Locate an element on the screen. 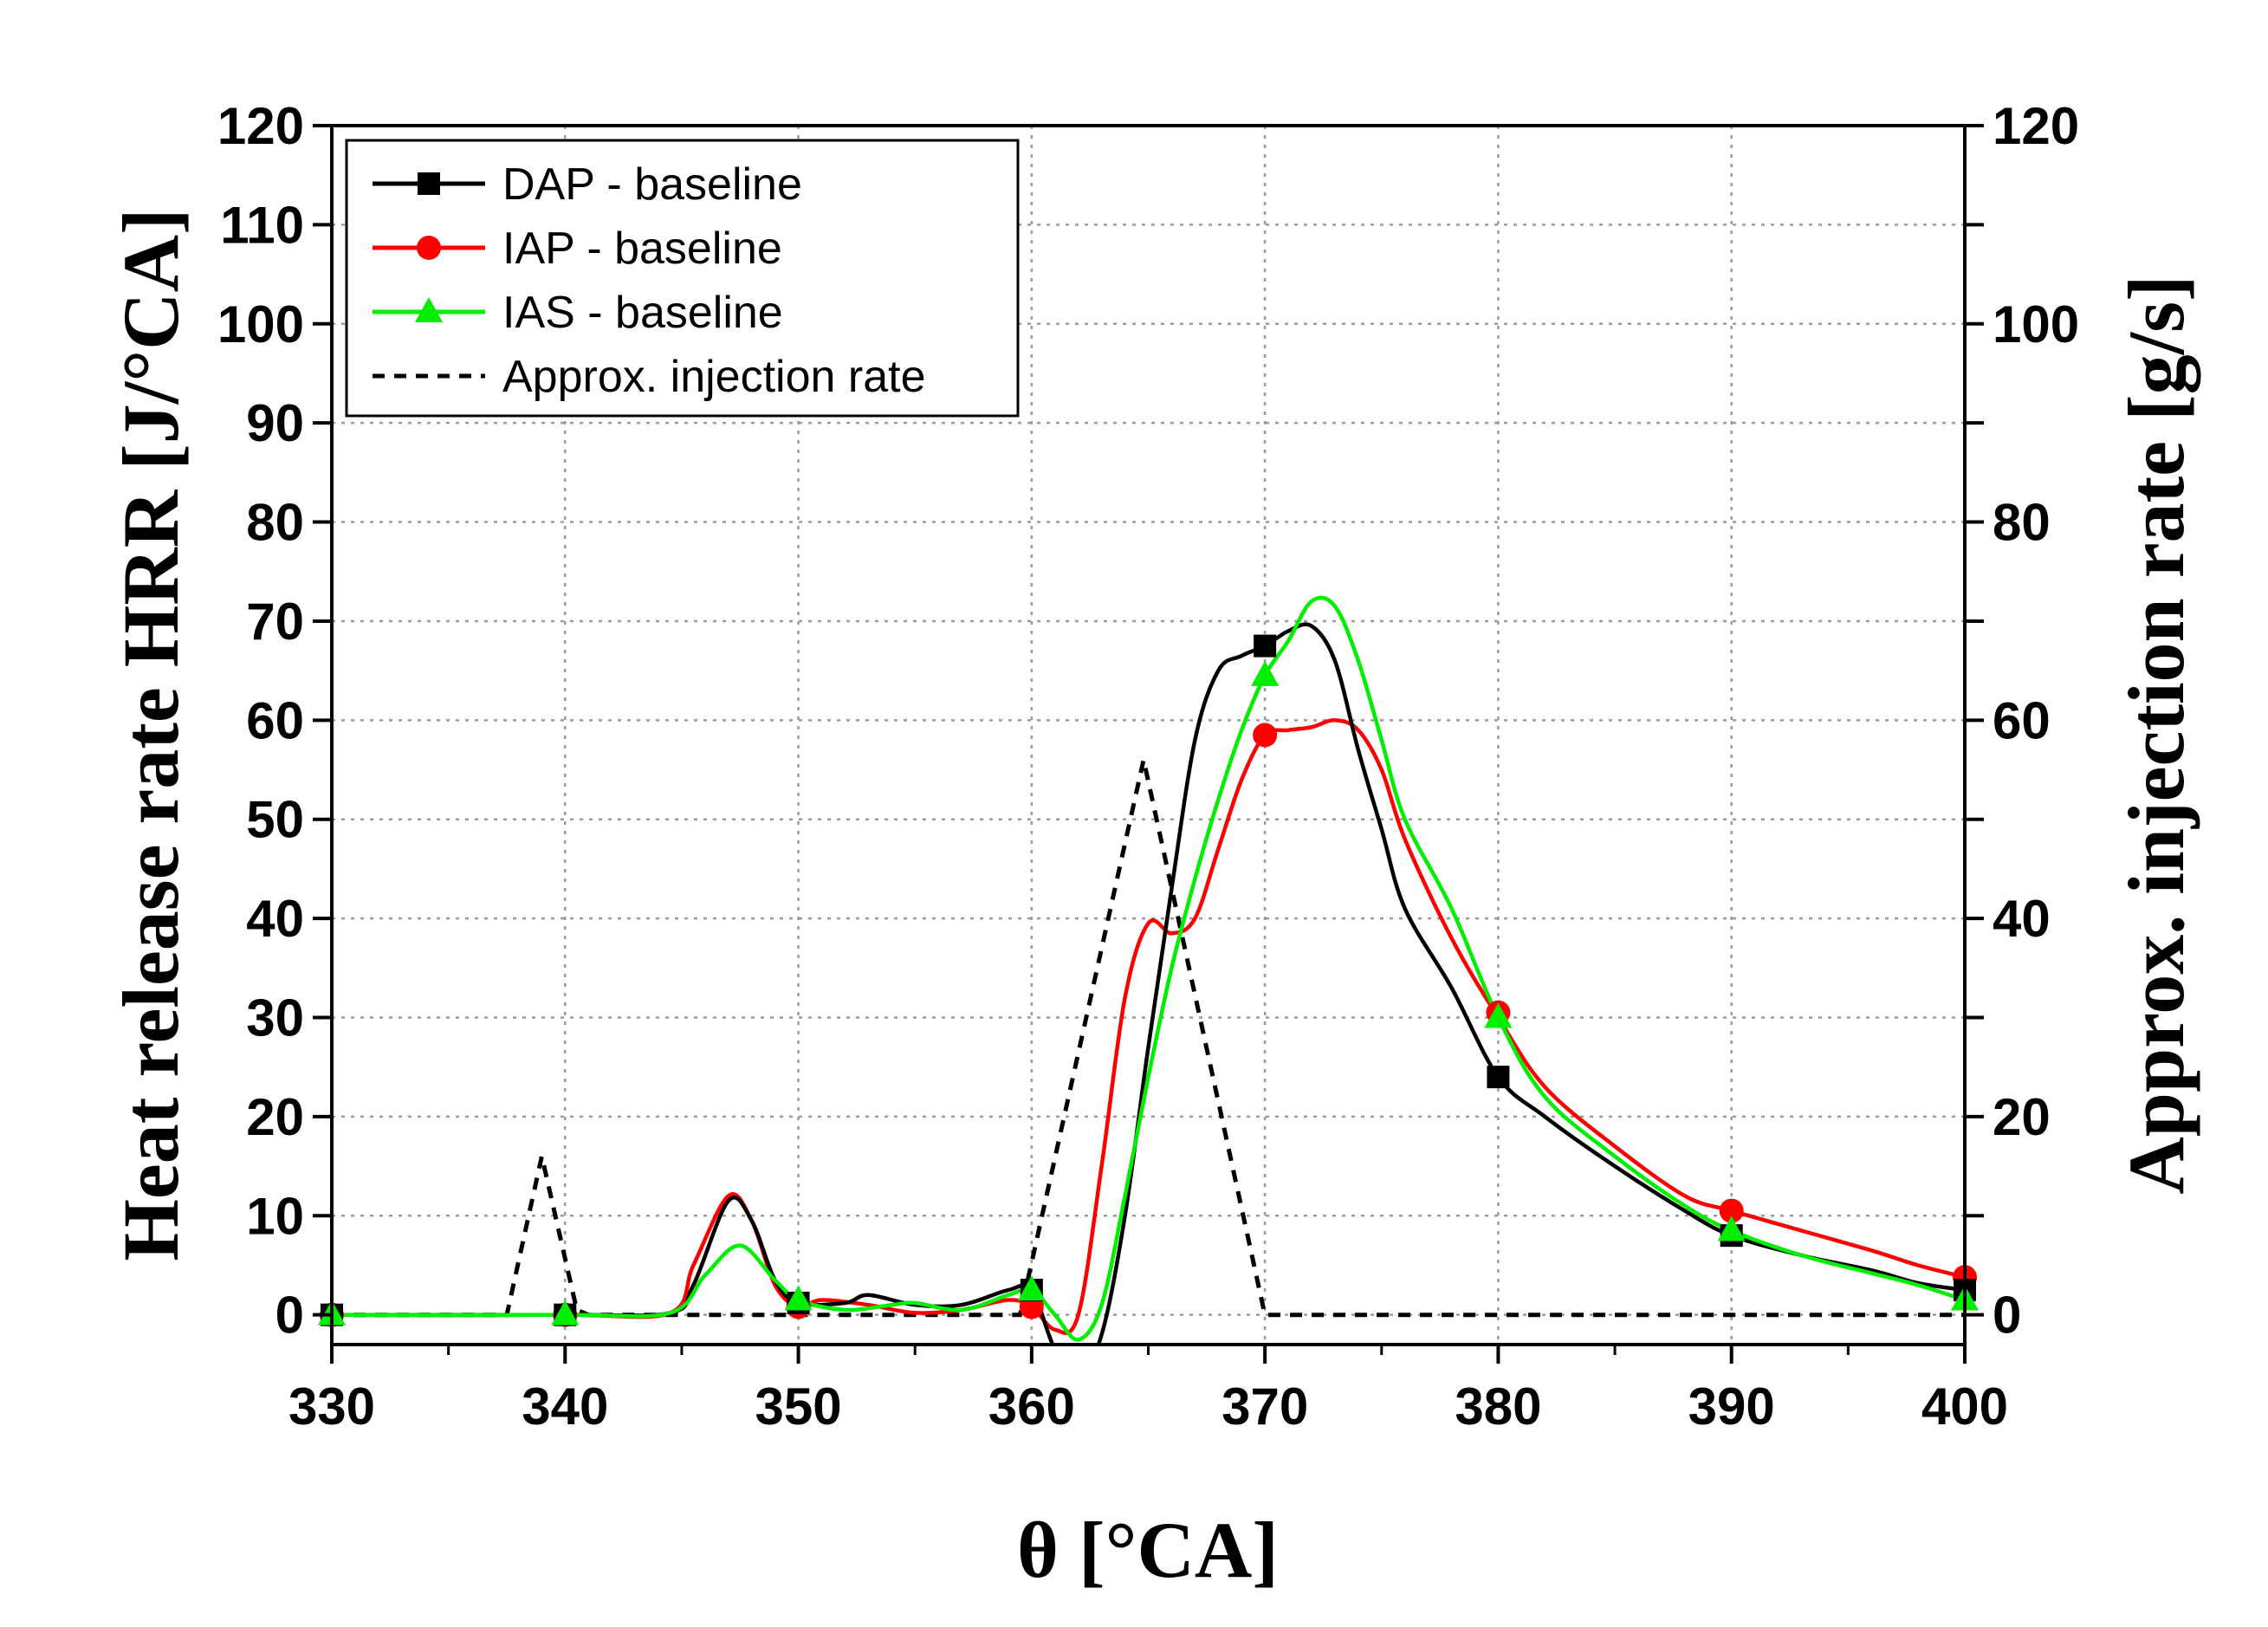  y-axis-right-title: Approx. injection rate [g/s] is located at coordinates (2156, 734).